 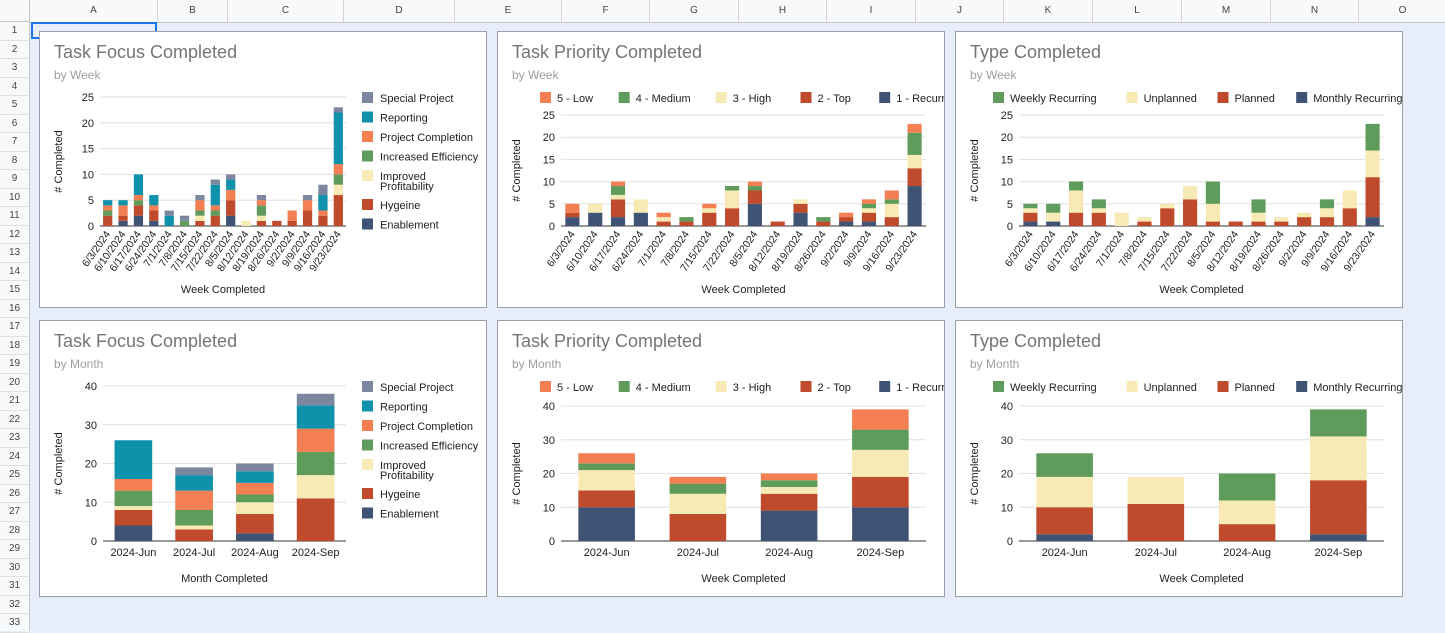 I want to click on row-header: 33, so click(x=14, y=623).